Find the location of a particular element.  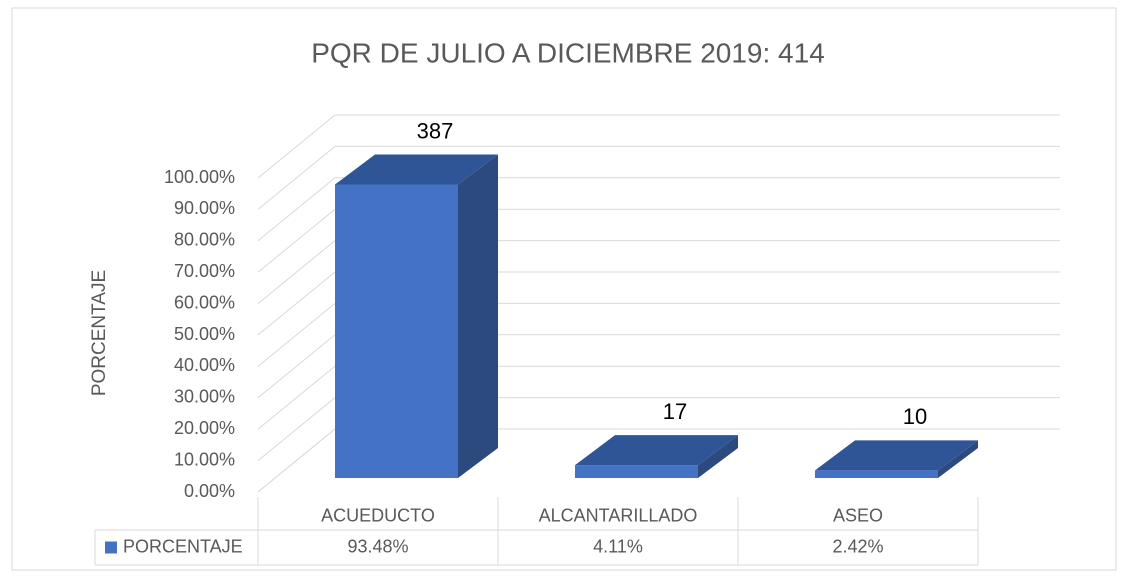

x-tick-label: ALCANTARILLADO is located at coordinates (618, 515).